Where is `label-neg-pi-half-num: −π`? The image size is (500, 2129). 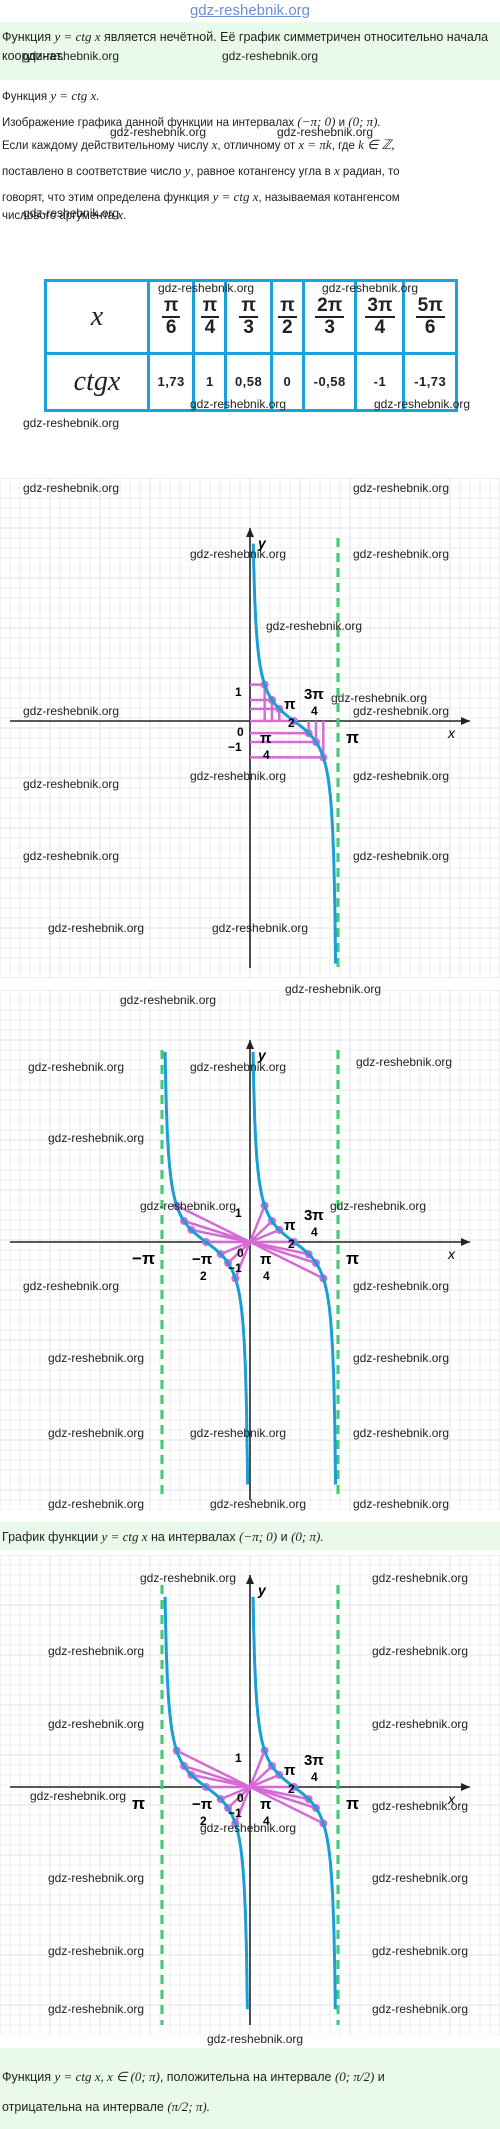 label-neg-pi-half-num: −π is located at coordinates (202, 1804).